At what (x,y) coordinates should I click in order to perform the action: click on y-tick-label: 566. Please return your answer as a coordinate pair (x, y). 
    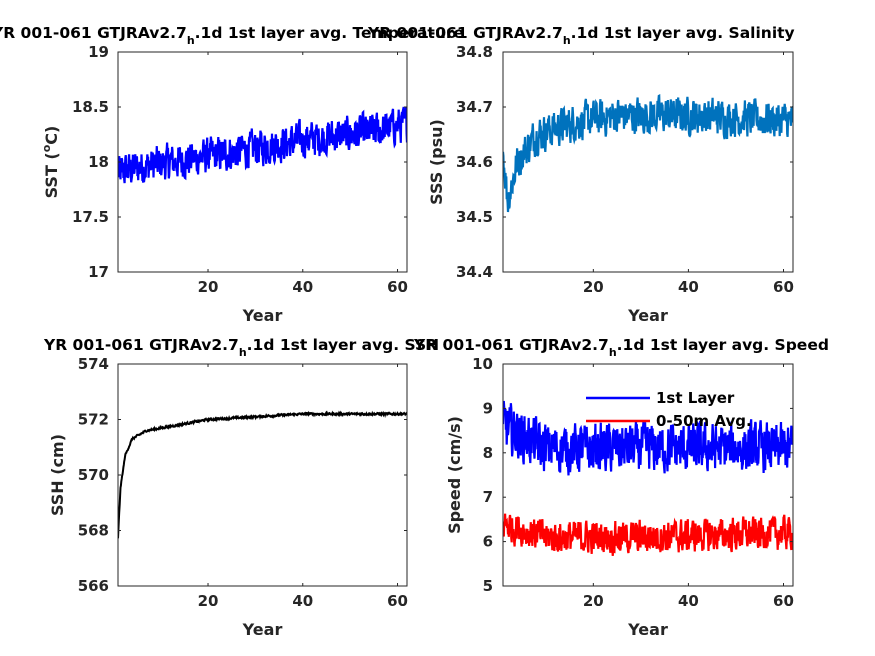
    Looking at the image, I should click on (93, 586).